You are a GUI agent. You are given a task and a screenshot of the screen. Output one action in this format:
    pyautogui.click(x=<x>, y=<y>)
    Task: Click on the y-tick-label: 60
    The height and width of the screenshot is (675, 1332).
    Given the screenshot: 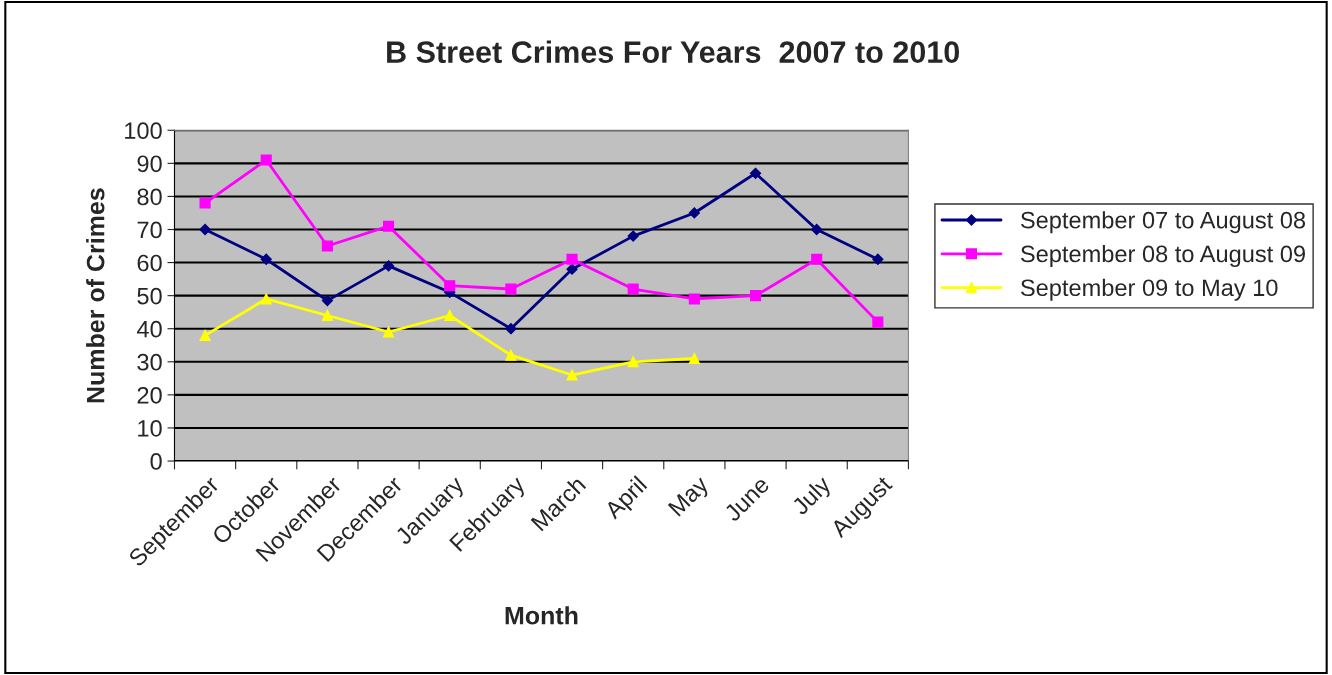 What is the action you would take?
    pyautogui.click(x=149, y=263)
    